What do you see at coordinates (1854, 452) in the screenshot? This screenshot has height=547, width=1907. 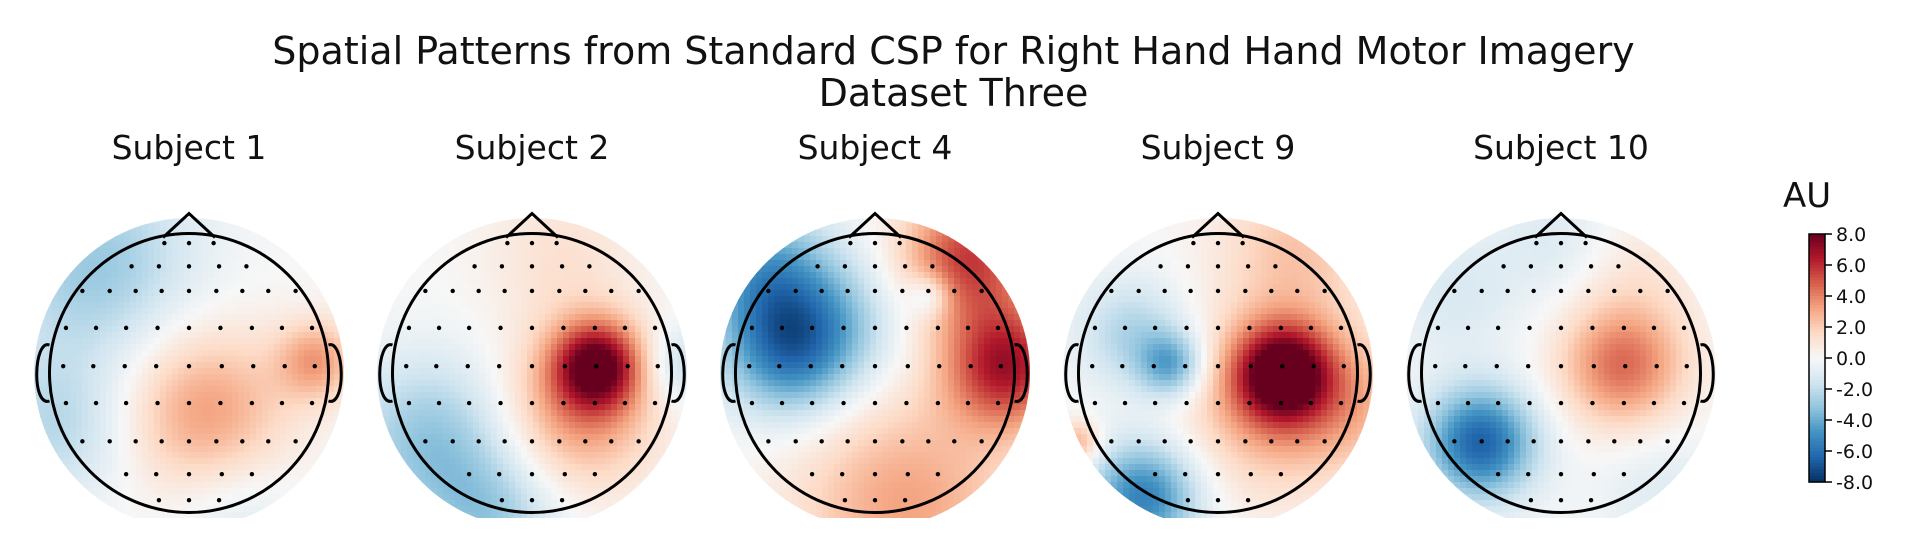 I see `colorbar-tick-label: -6.0` at bounding box center [1854, 452].